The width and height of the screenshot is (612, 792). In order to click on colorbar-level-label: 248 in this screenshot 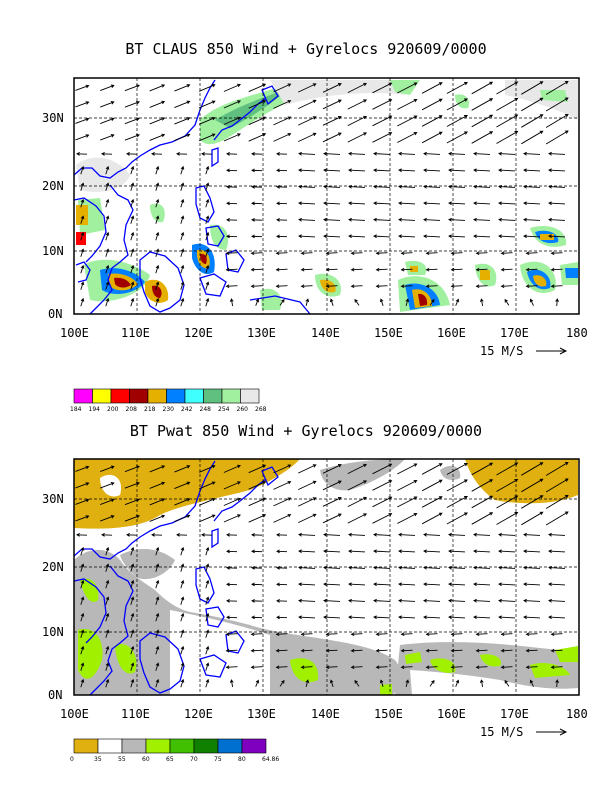, I will do `click(206, 409)`.